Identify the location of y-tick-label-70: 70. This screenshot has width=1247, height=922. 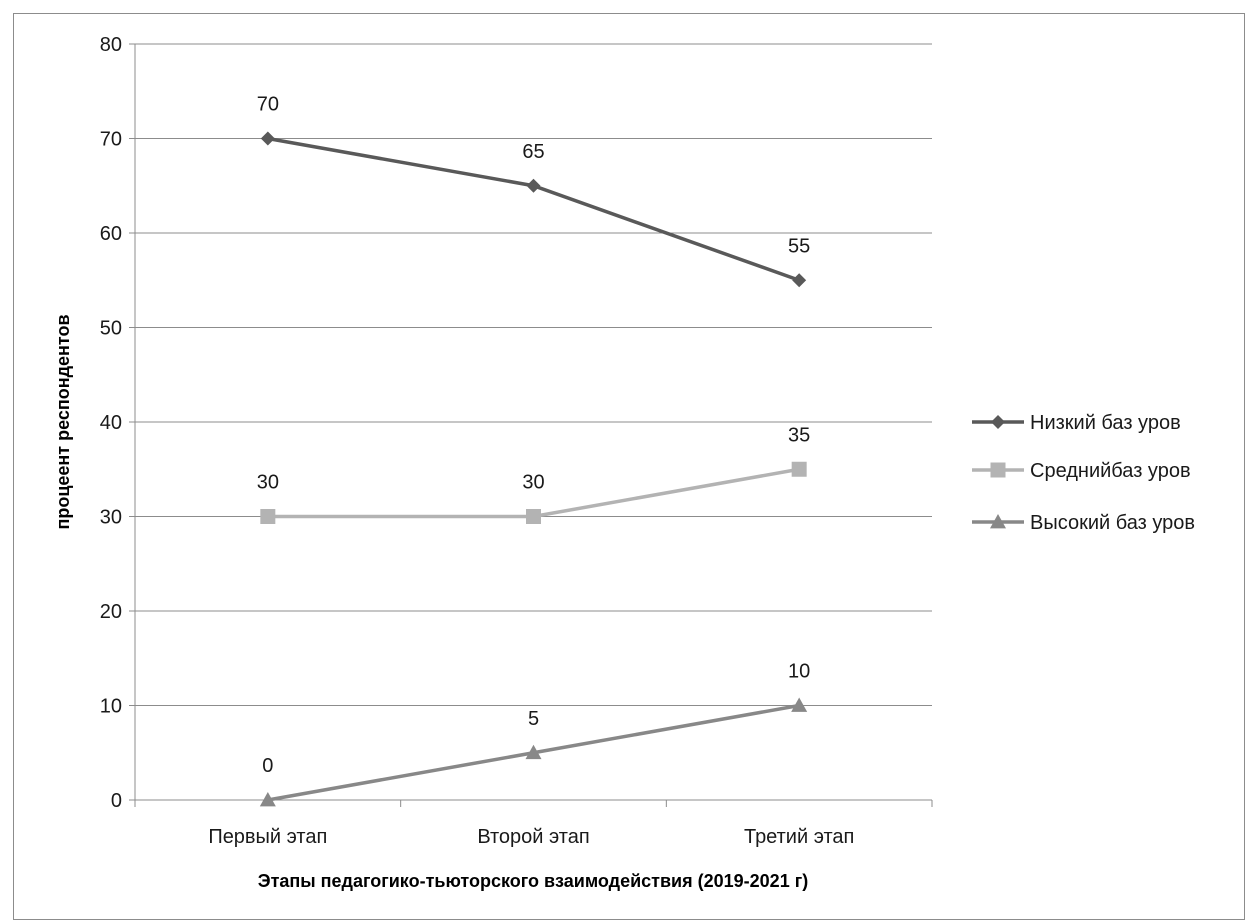
(111, 140).